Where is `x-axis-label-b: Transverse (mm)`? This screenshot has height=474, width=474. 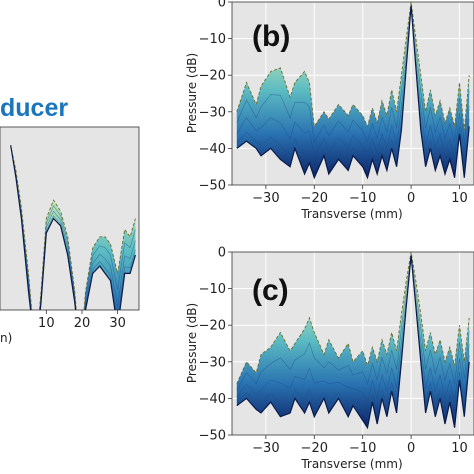
x-axis-label-b: Transverse (mm) is located at coordinates (351, 214).